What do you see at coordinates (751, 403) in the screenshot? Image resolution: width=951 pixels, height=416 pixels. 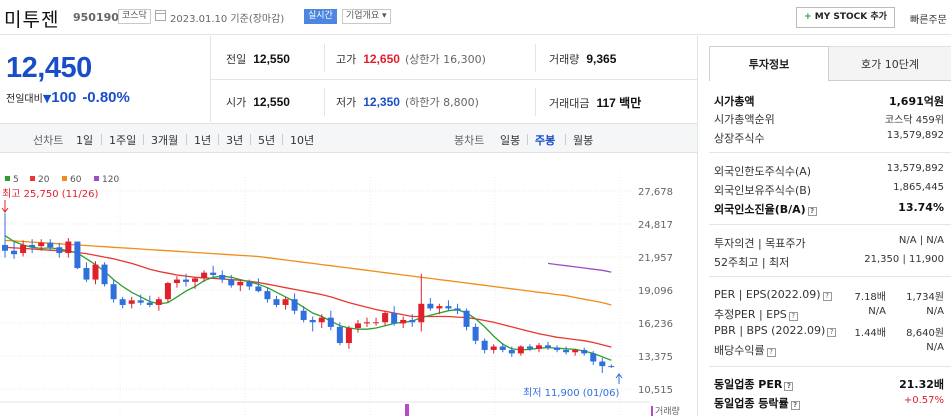 I see `industry-rate-text: 동일업종 등락률` at bounding box center [751, 403].